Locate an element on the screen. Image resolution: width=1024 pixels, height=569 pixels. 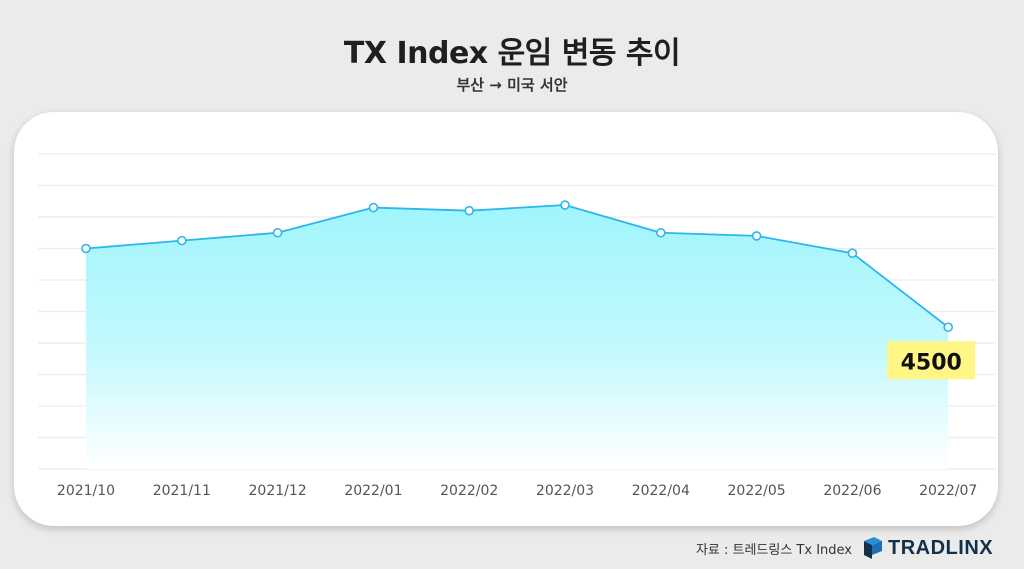
logo-text: TRADLINX is located at coordinates (941, 547).